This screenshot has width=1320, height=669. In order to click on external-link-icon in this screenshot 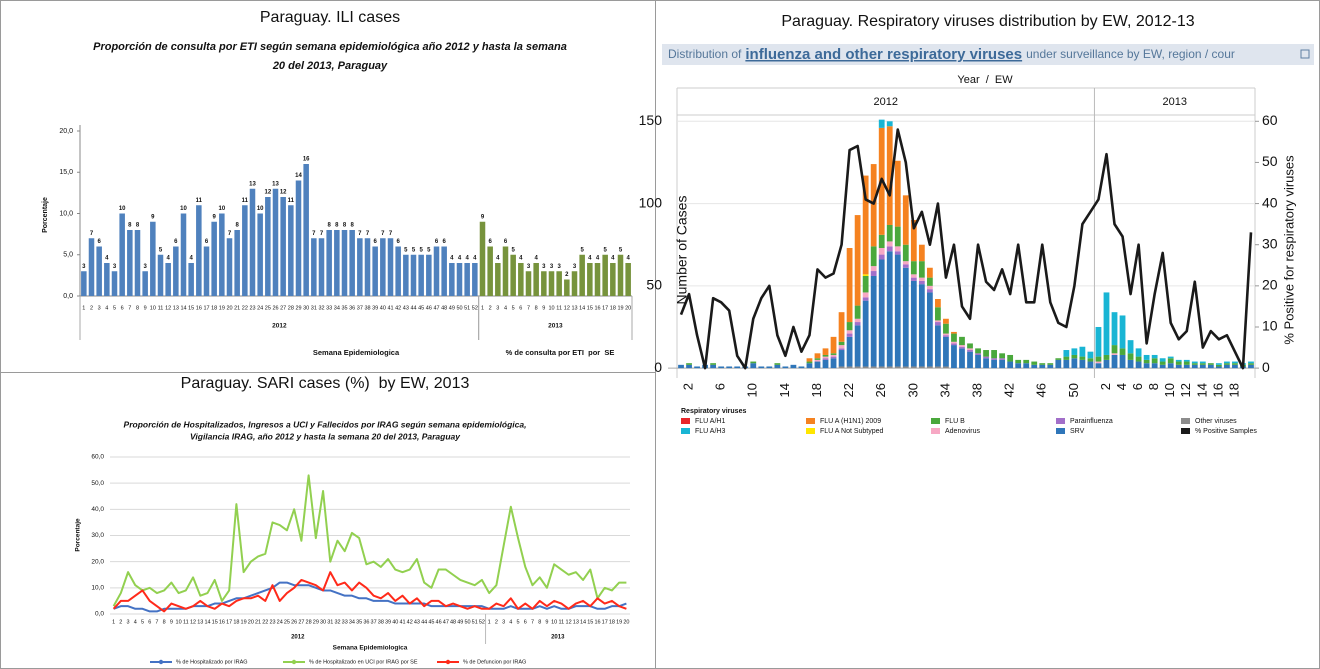, I will do `click(1305, 54)`.